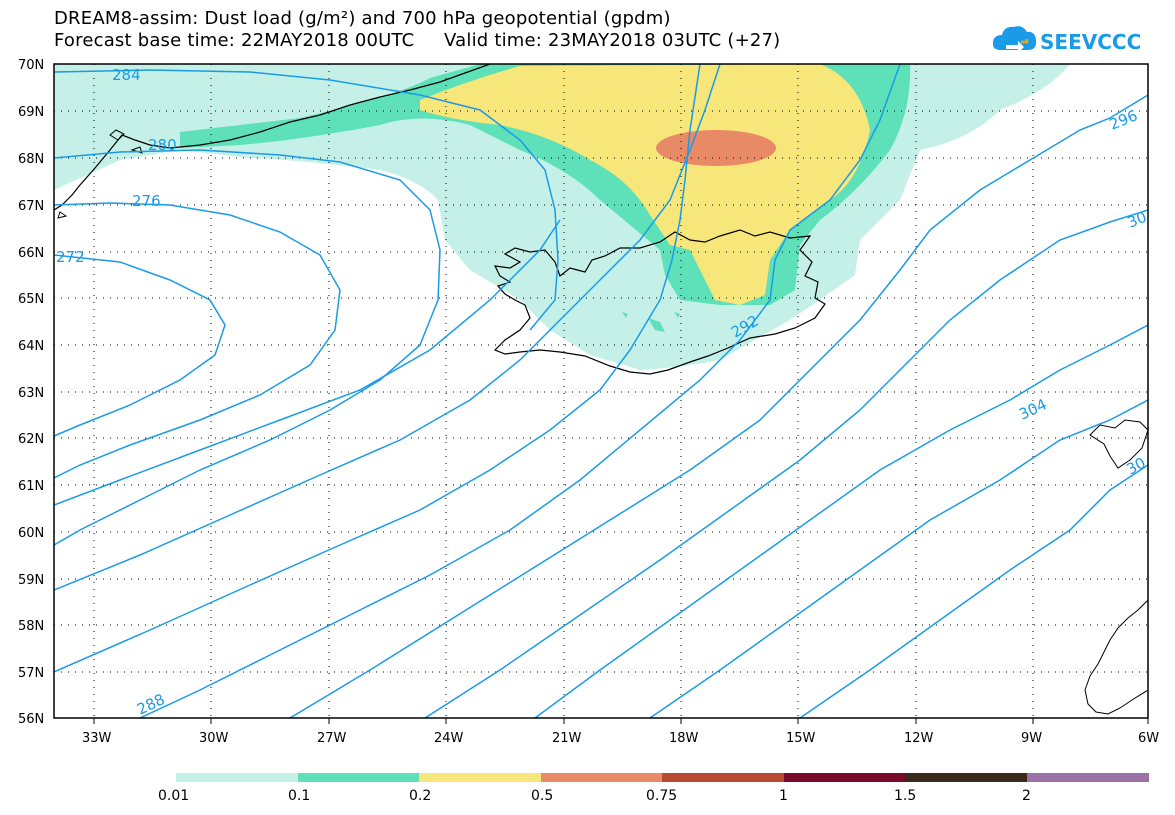 Image resolution: width=1175 pixels, height=815 pixels. What do you see at coordinates (31, 580) in the screenshot?
I see `lat-label: 59N` at bounding box center [31, 580].